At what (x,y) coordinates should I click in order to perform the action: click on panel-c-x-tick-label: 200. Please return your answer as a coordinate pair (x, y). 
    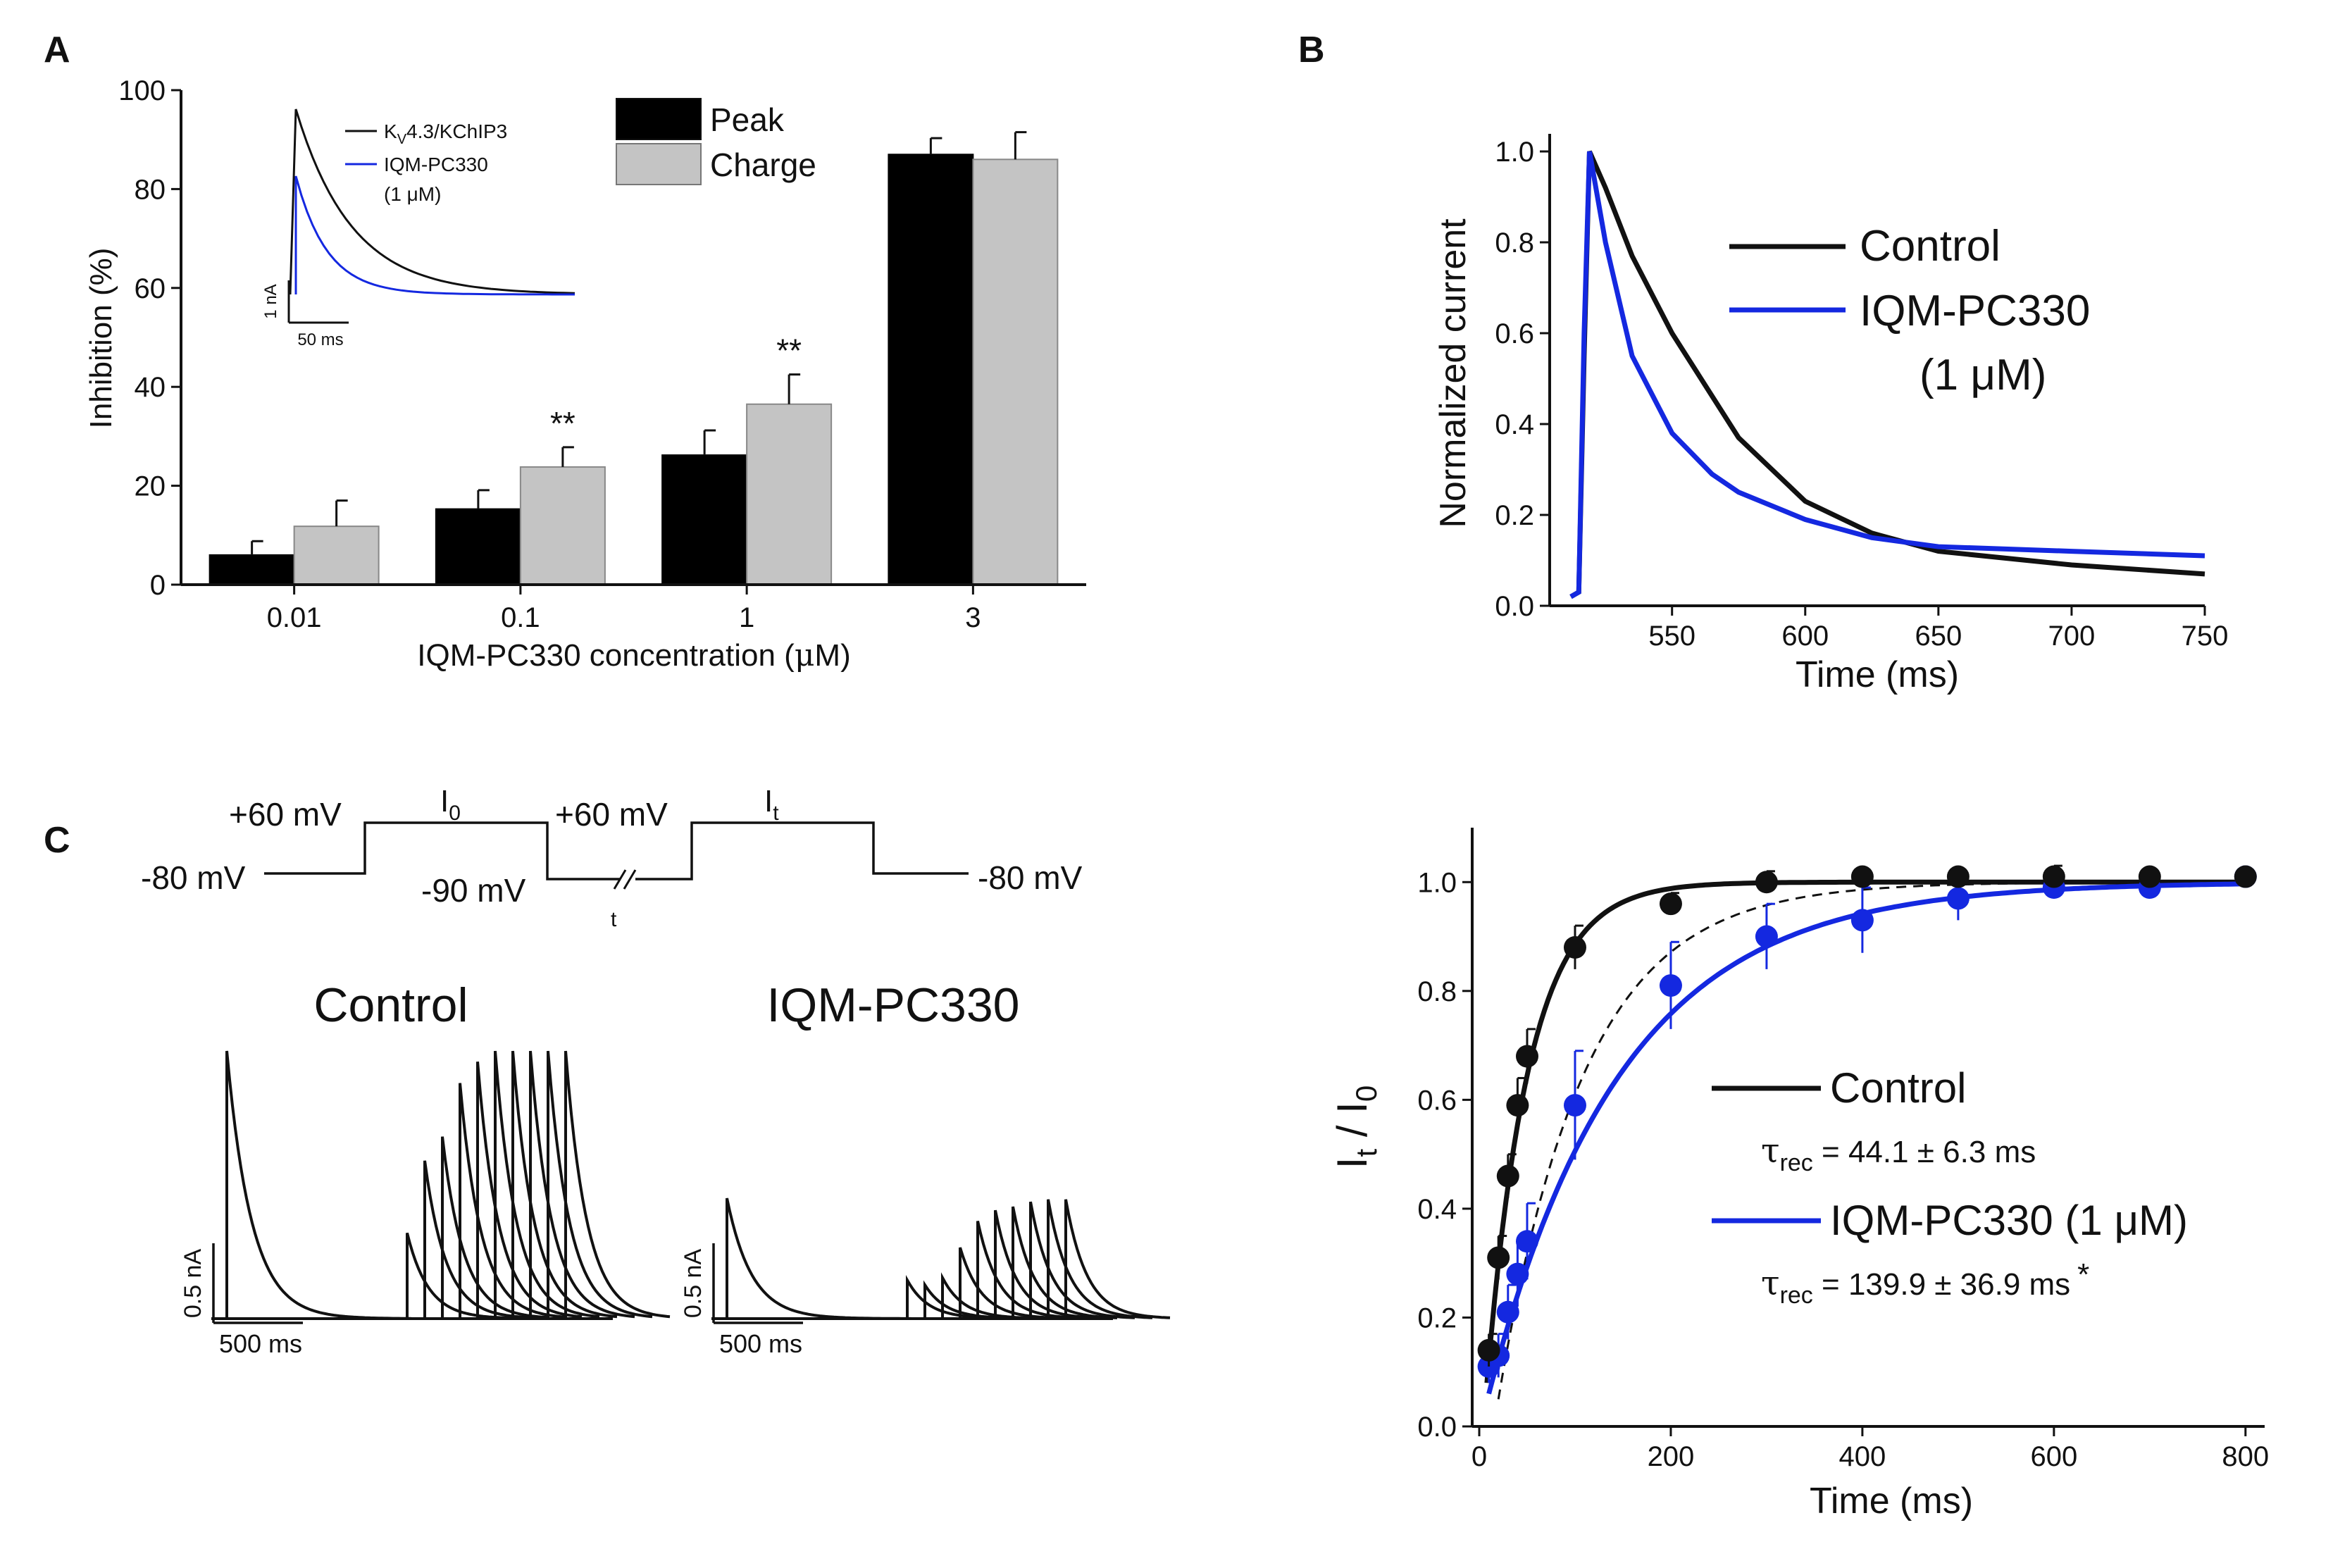
    Looking at the image, I should click on (1671, 1456).